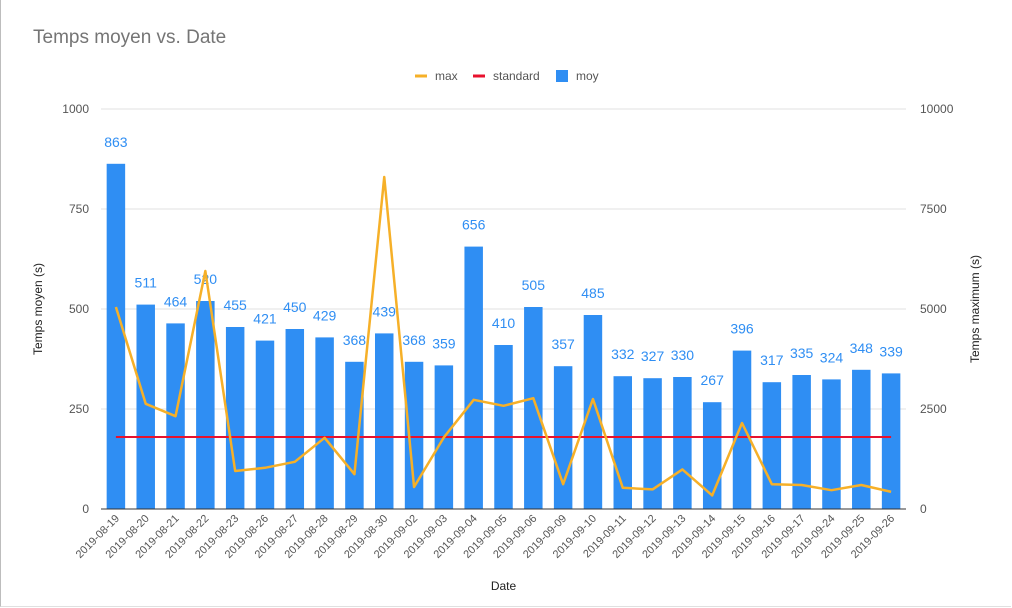 The width and height of the screenshot is (1012, 608). What do you see at coordinates (975, 309) in the screenshot?
I see `y2-axis-title: Temps maximum (s)` at bounding box center [975, 309].